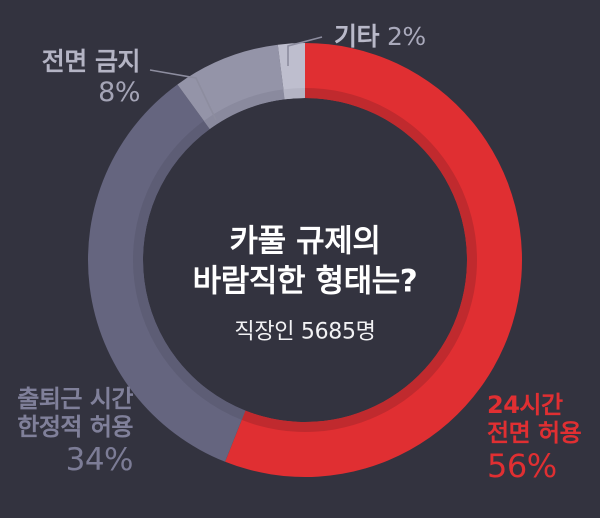  Describe the element at coordinates (183, 95) in the screenshot. I see `leader-line-ban` at that location.